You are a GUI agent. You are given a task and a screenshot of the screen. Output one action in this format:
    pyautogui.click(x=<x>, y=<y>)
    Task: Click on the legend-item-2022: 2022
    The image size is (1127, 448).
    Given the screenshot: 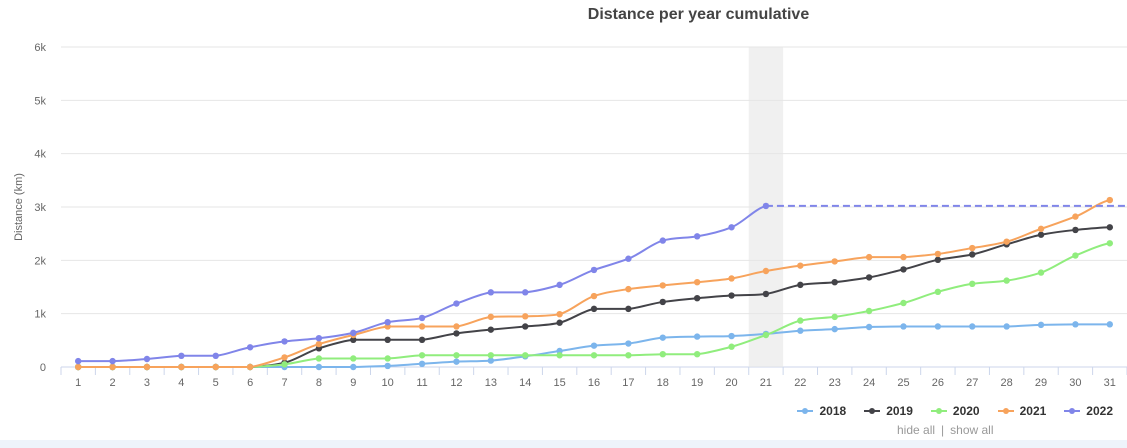 What is the action you would take?
    pyautogui.click(x=1088, y=411)
    